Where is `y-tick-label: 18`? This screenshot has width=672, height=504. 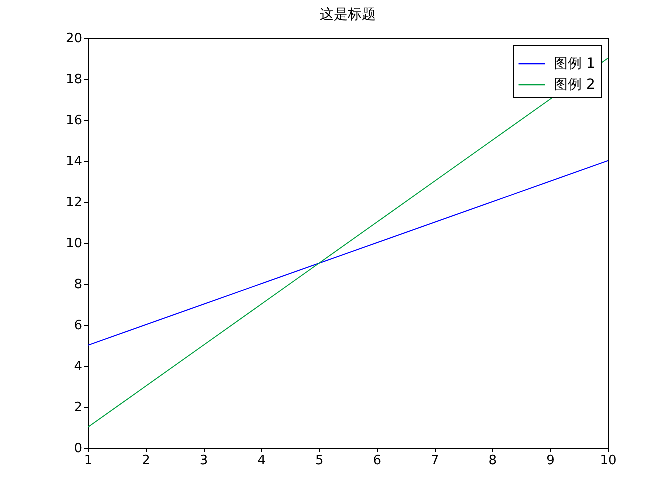
y-tick-label: 18 is located at coordinates (74, 80).